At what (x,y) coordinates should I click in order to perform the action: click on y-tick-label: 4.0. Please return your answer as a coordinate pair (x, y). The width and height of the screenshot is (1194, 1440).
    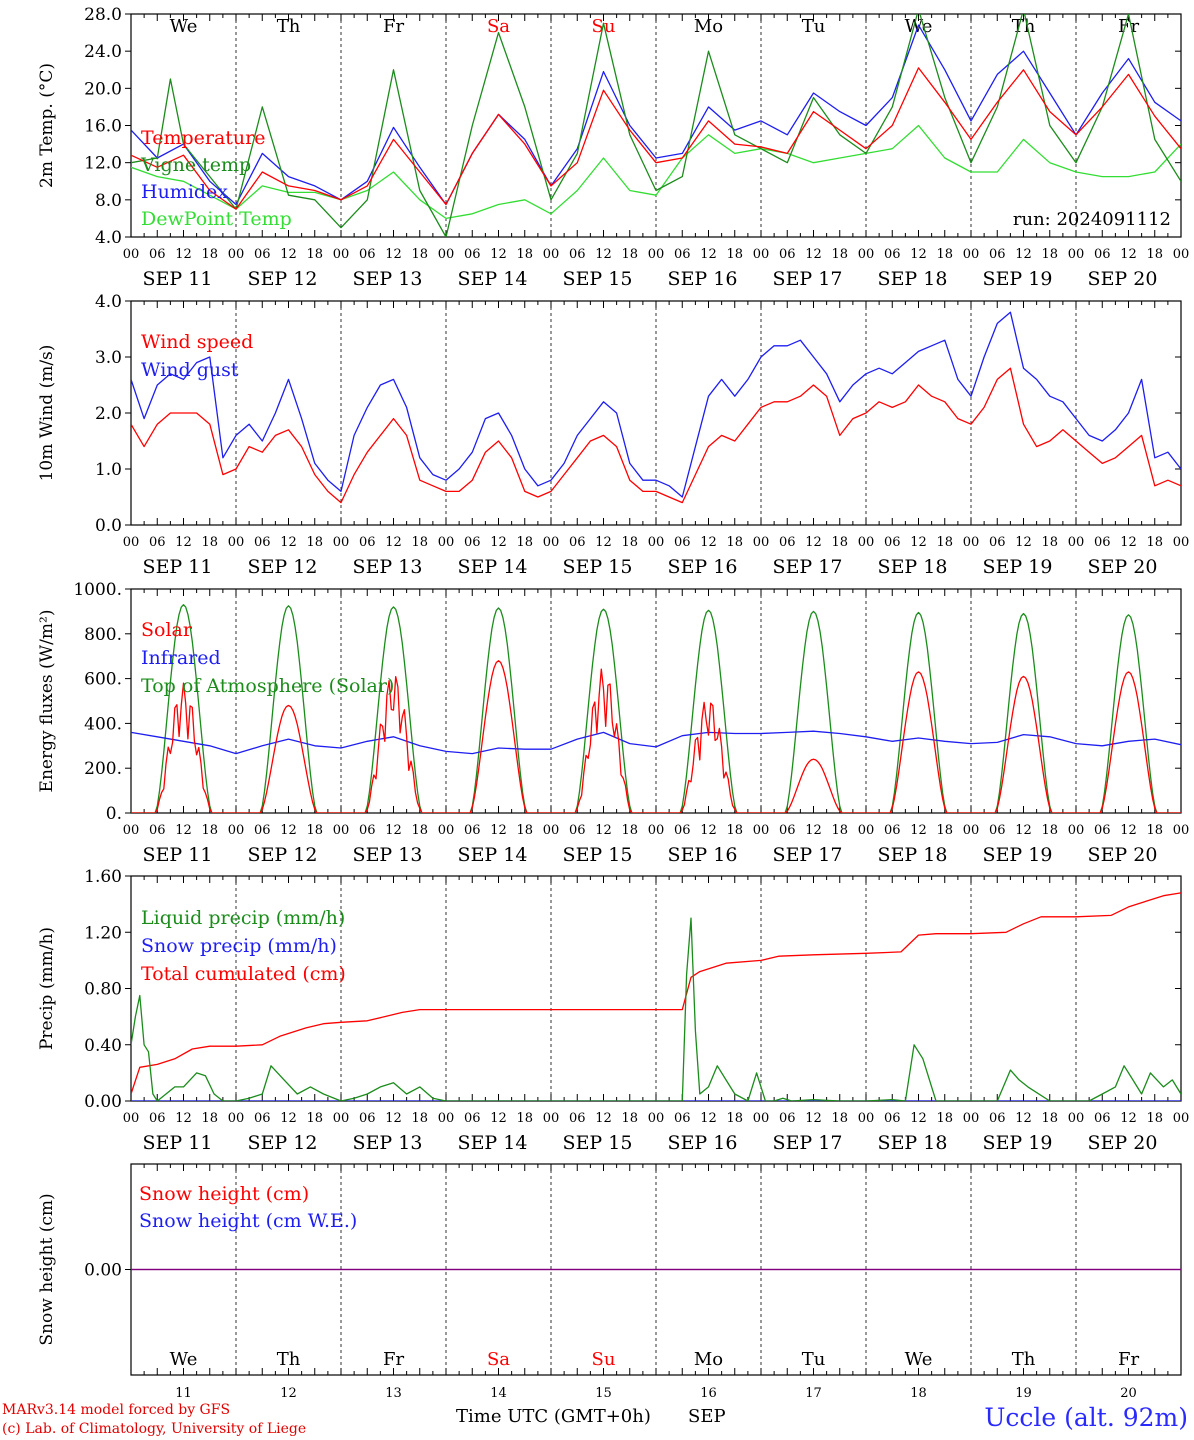
    Looking at the image, I should click on (108, 238).